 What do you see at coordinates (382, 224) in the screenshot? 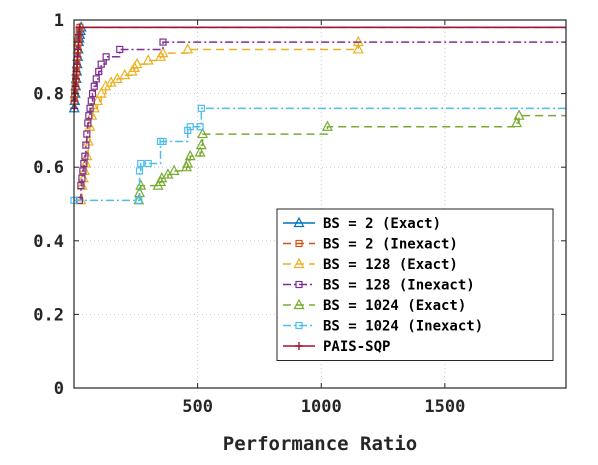
I see `legend-label: BS = 2 (Exact)` at bounding box center [382, 224].